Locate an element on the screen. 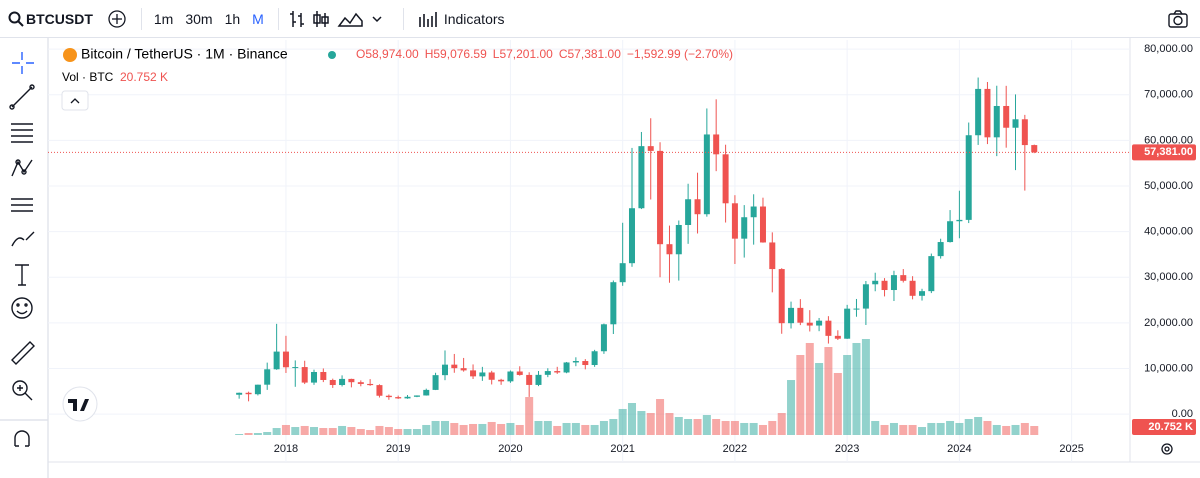 Image resolution: width=1200 pixels, height=478 pixels. settings-icon is located at coordinates (1167, 449).